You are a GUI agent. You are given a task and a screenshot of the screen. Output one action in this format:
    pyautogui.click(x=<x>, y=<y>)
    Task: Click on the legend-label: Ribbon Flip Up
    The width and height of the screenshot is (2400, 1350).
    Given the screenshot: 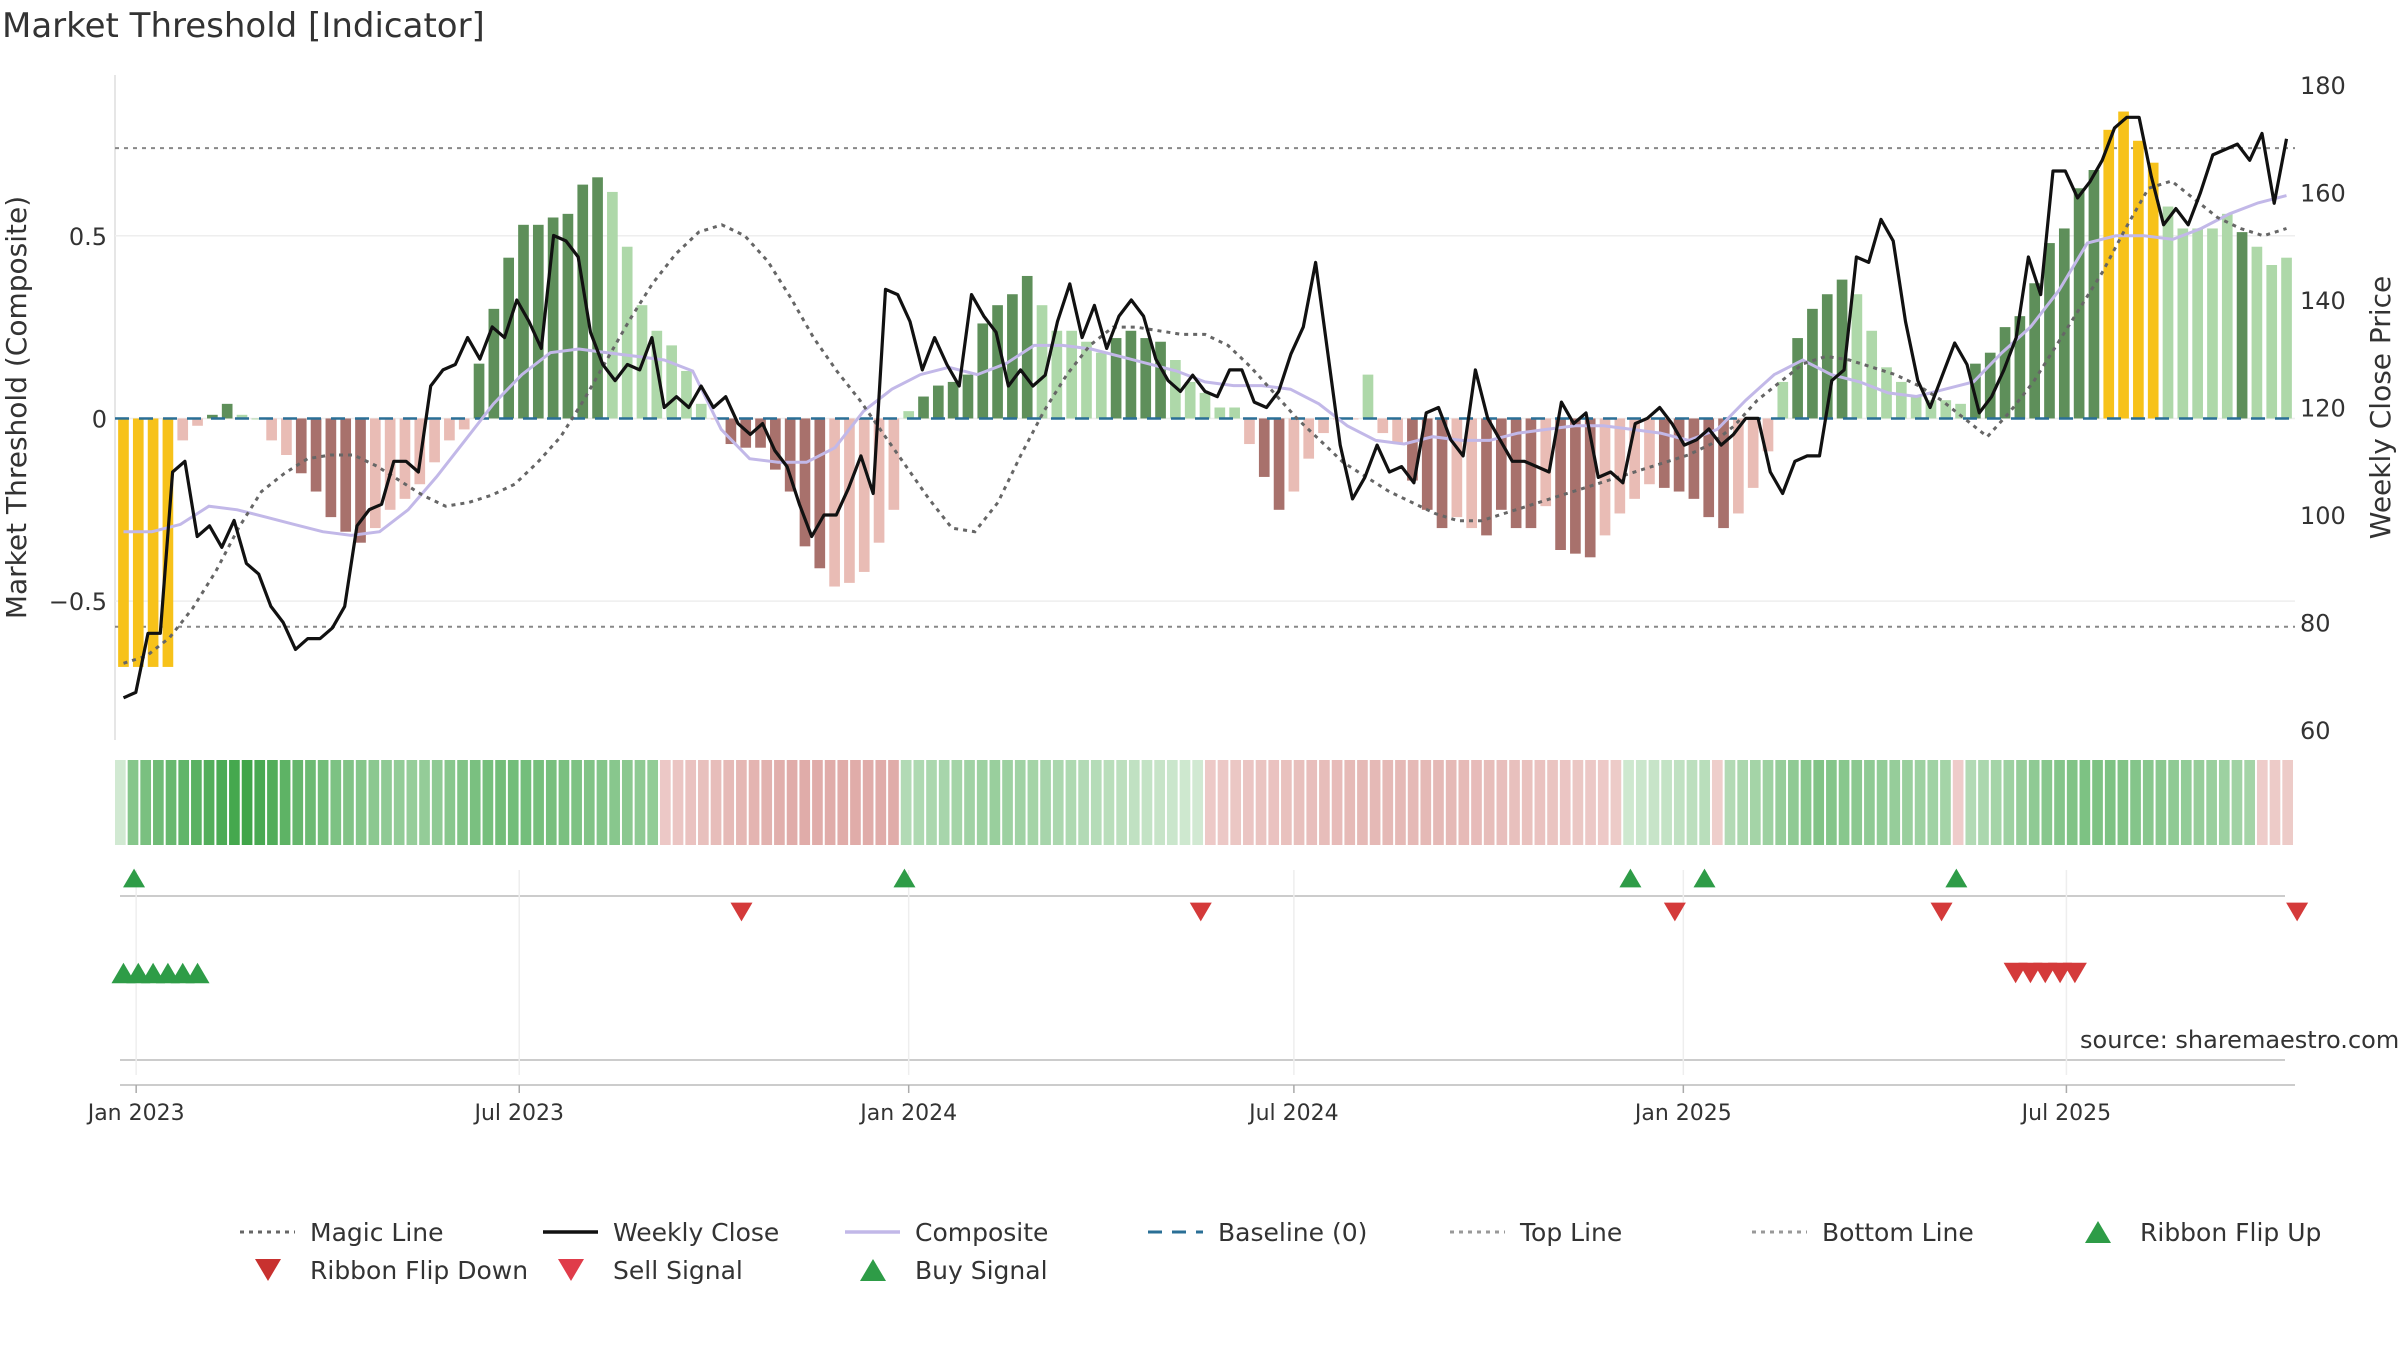 What is the action you would take?
    pyautogui.click(x=2230, y=1232)
    